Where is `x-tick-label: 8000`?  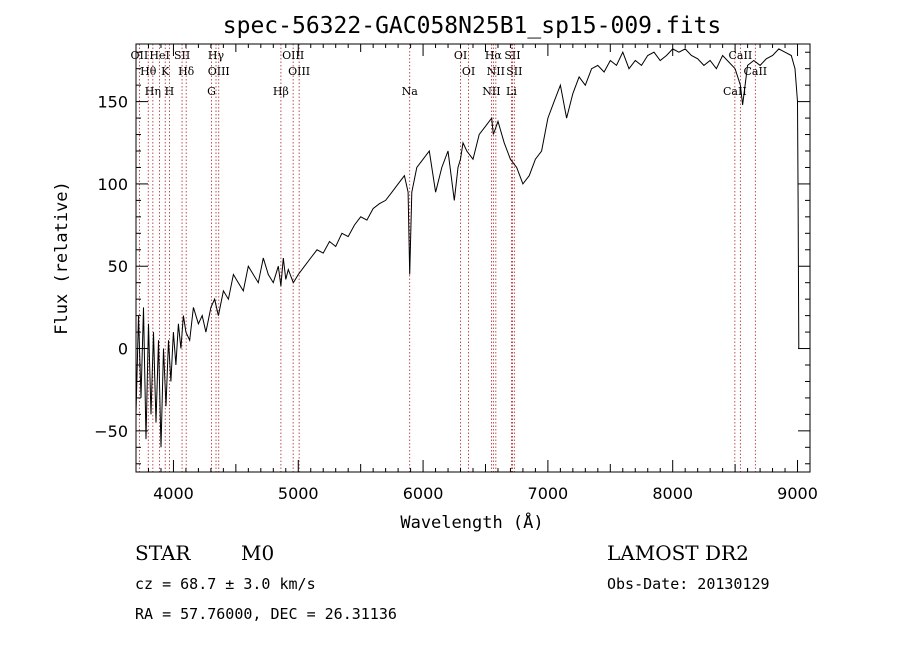
x-tick-label: 8000 is located at coordinates (672, 493).